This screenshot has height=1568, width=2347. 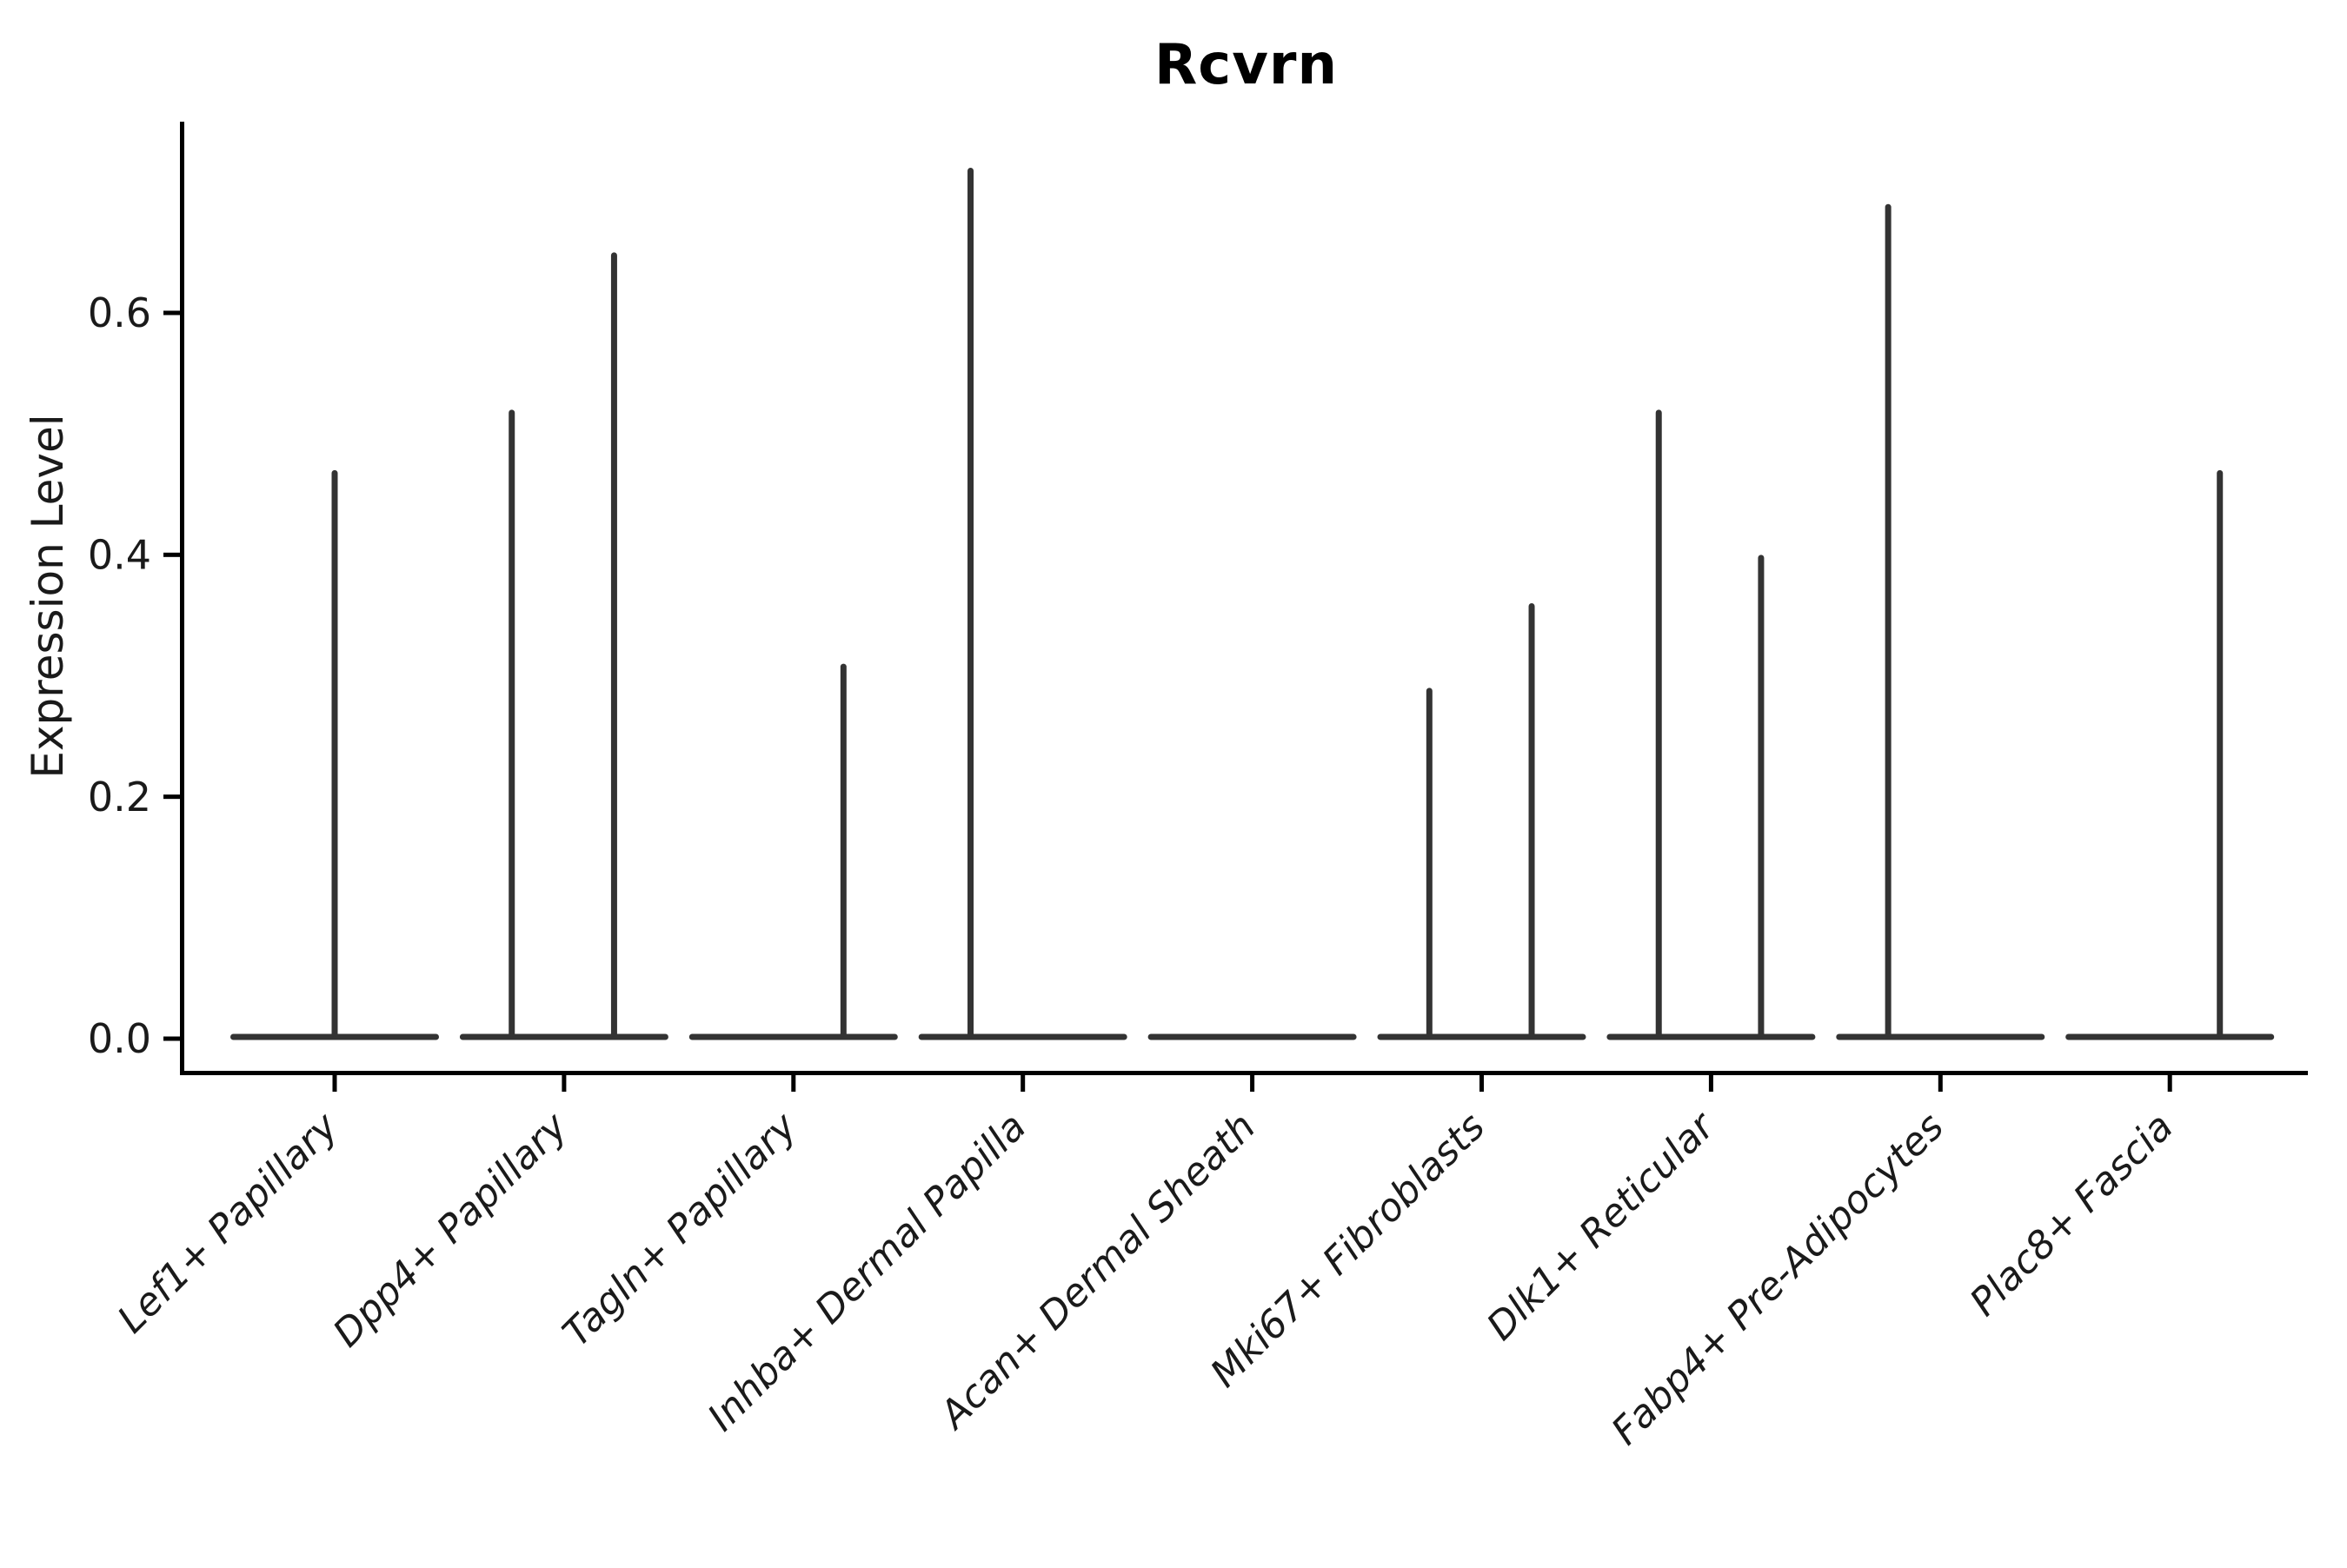 What do you see at coordinates (1602, 1226) in the screenshot?
I see `x-tick-label: Dlk1+ Reticular` at bounding box center [1602, 1226].